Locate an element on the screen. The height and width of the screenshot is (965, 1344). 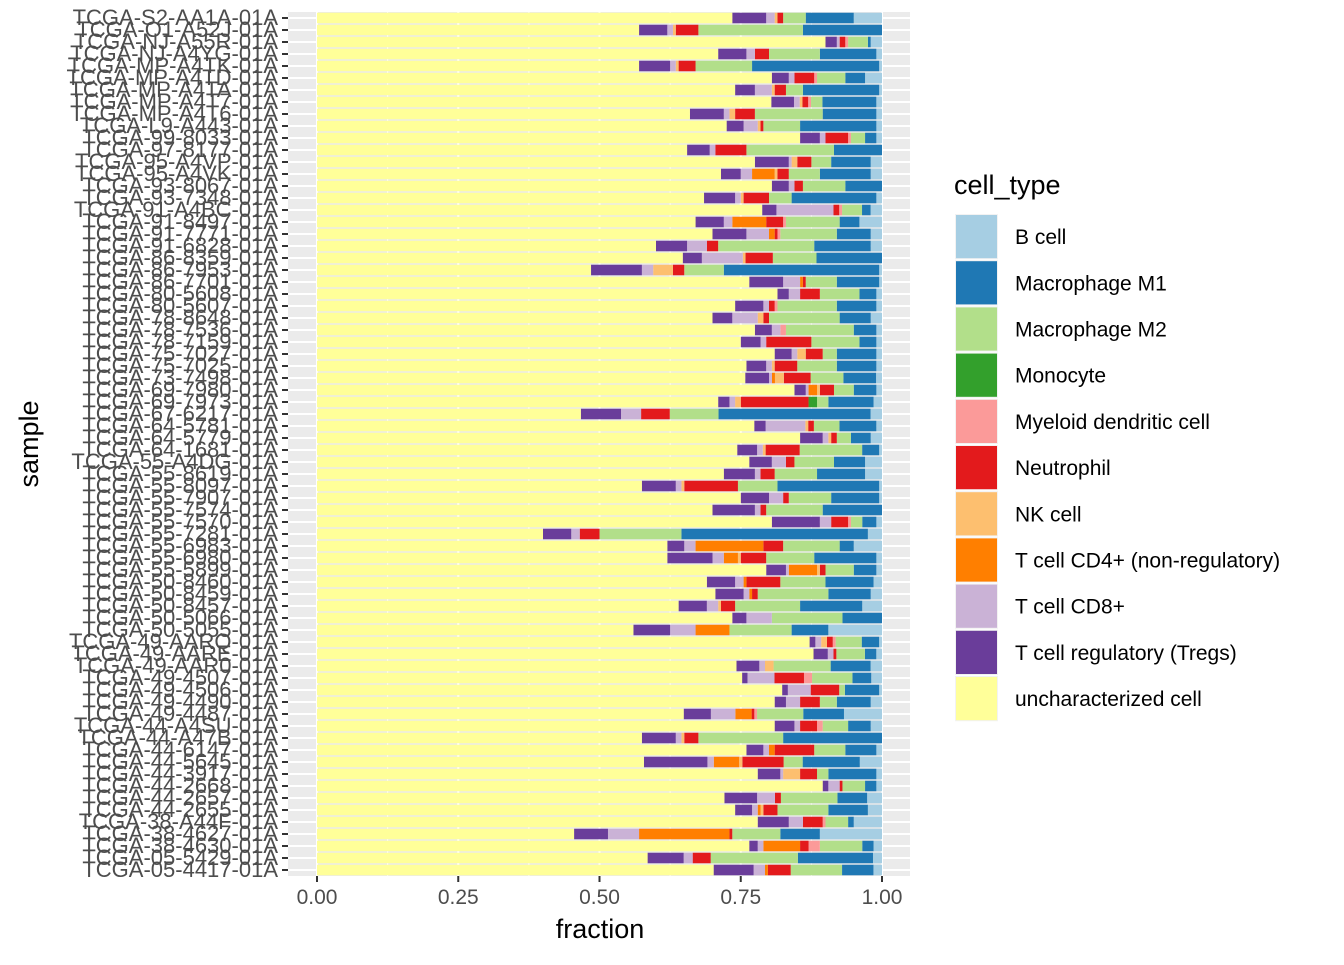
y-tick-label: TCGA-05-5429-01A is located at coordinates (180, 857).